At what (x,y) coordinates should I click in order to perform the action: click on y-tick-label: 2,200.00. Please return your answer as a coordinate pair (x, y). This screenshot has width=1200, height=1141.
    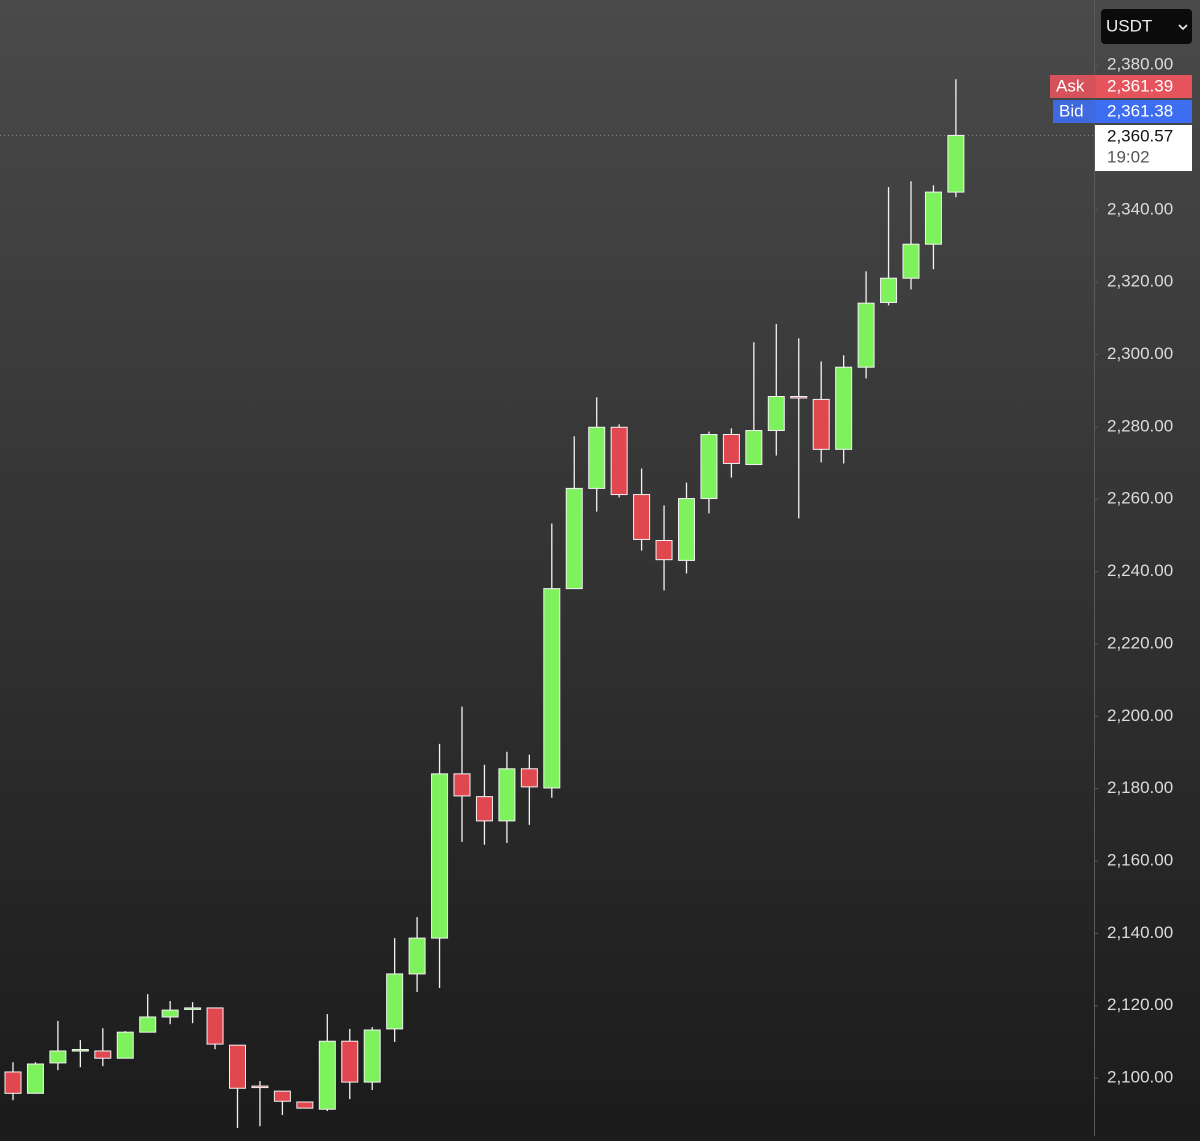
    Looking at the image, I should click on (1140, 715).